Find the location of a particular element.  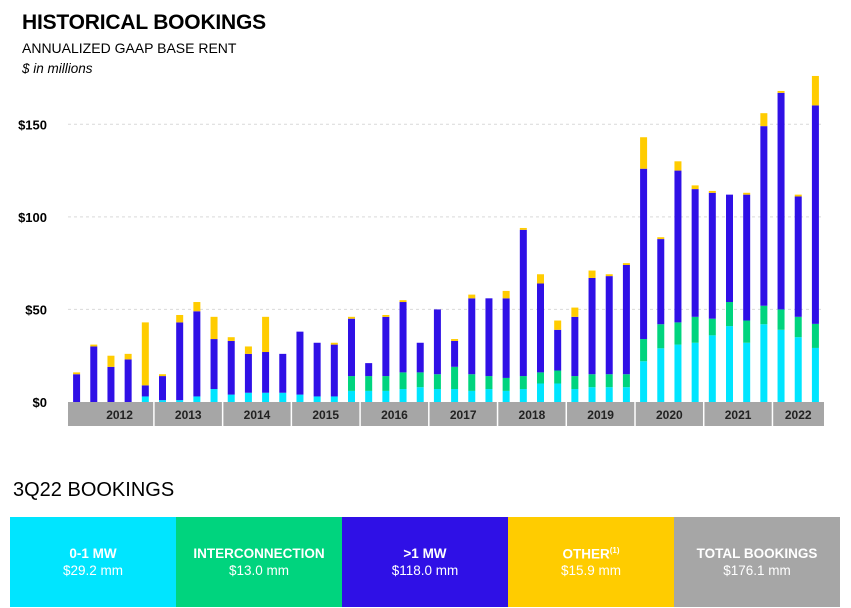

y-tick-label: $50 is located at coordinates (36, 309).